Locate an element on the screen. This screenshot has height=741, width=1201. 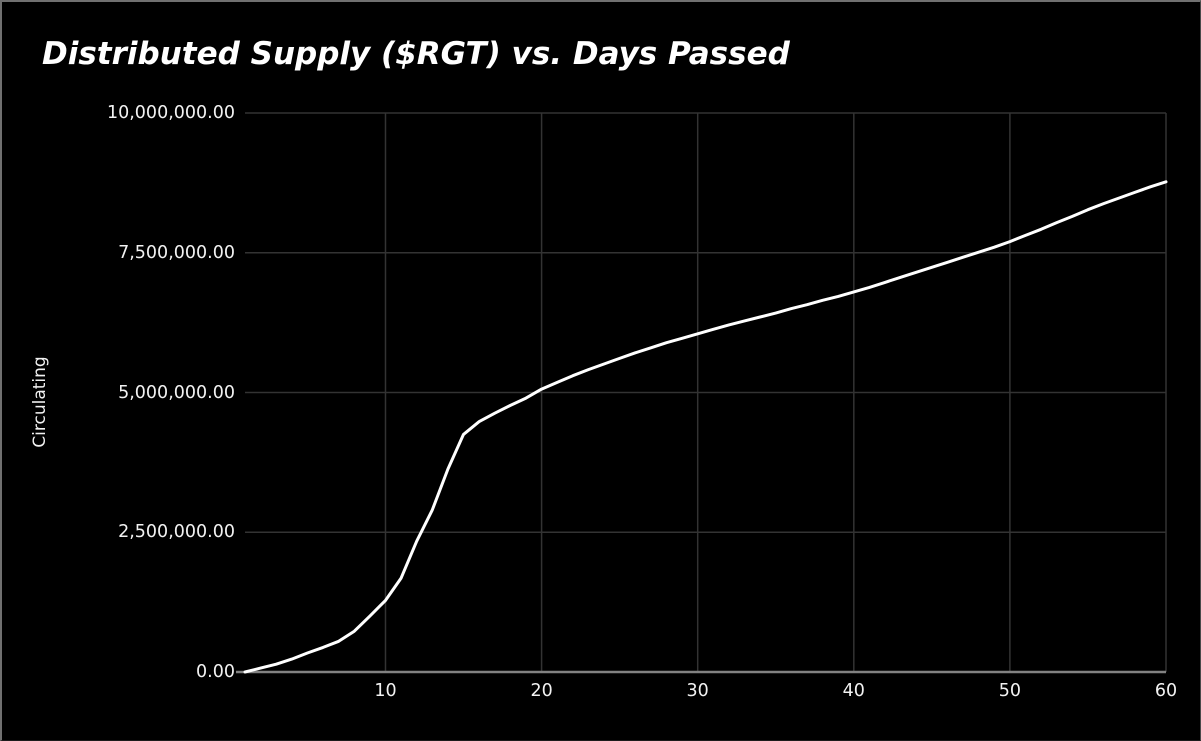
y-tick-label: 7,500,000.00 is located at coordinates (176, 252).